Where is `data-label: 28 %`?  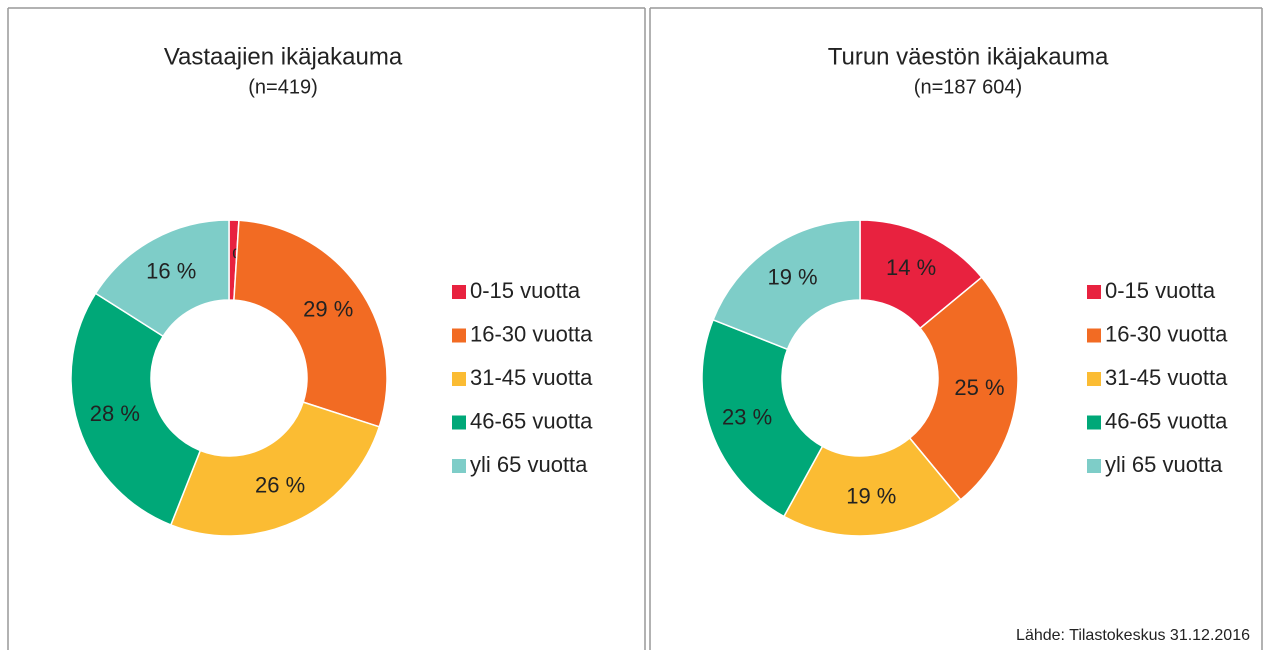
data-label: 28 % is located at coordinates (115, 413).